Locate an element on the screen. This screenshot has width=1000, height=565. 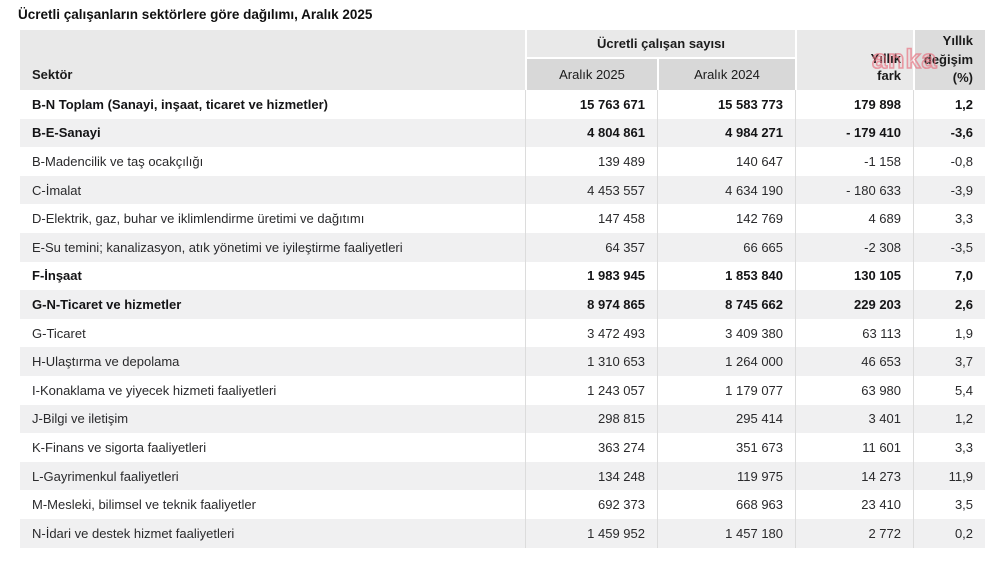
annual-change-cell: -3,5 is located at coordinates (949, 247).